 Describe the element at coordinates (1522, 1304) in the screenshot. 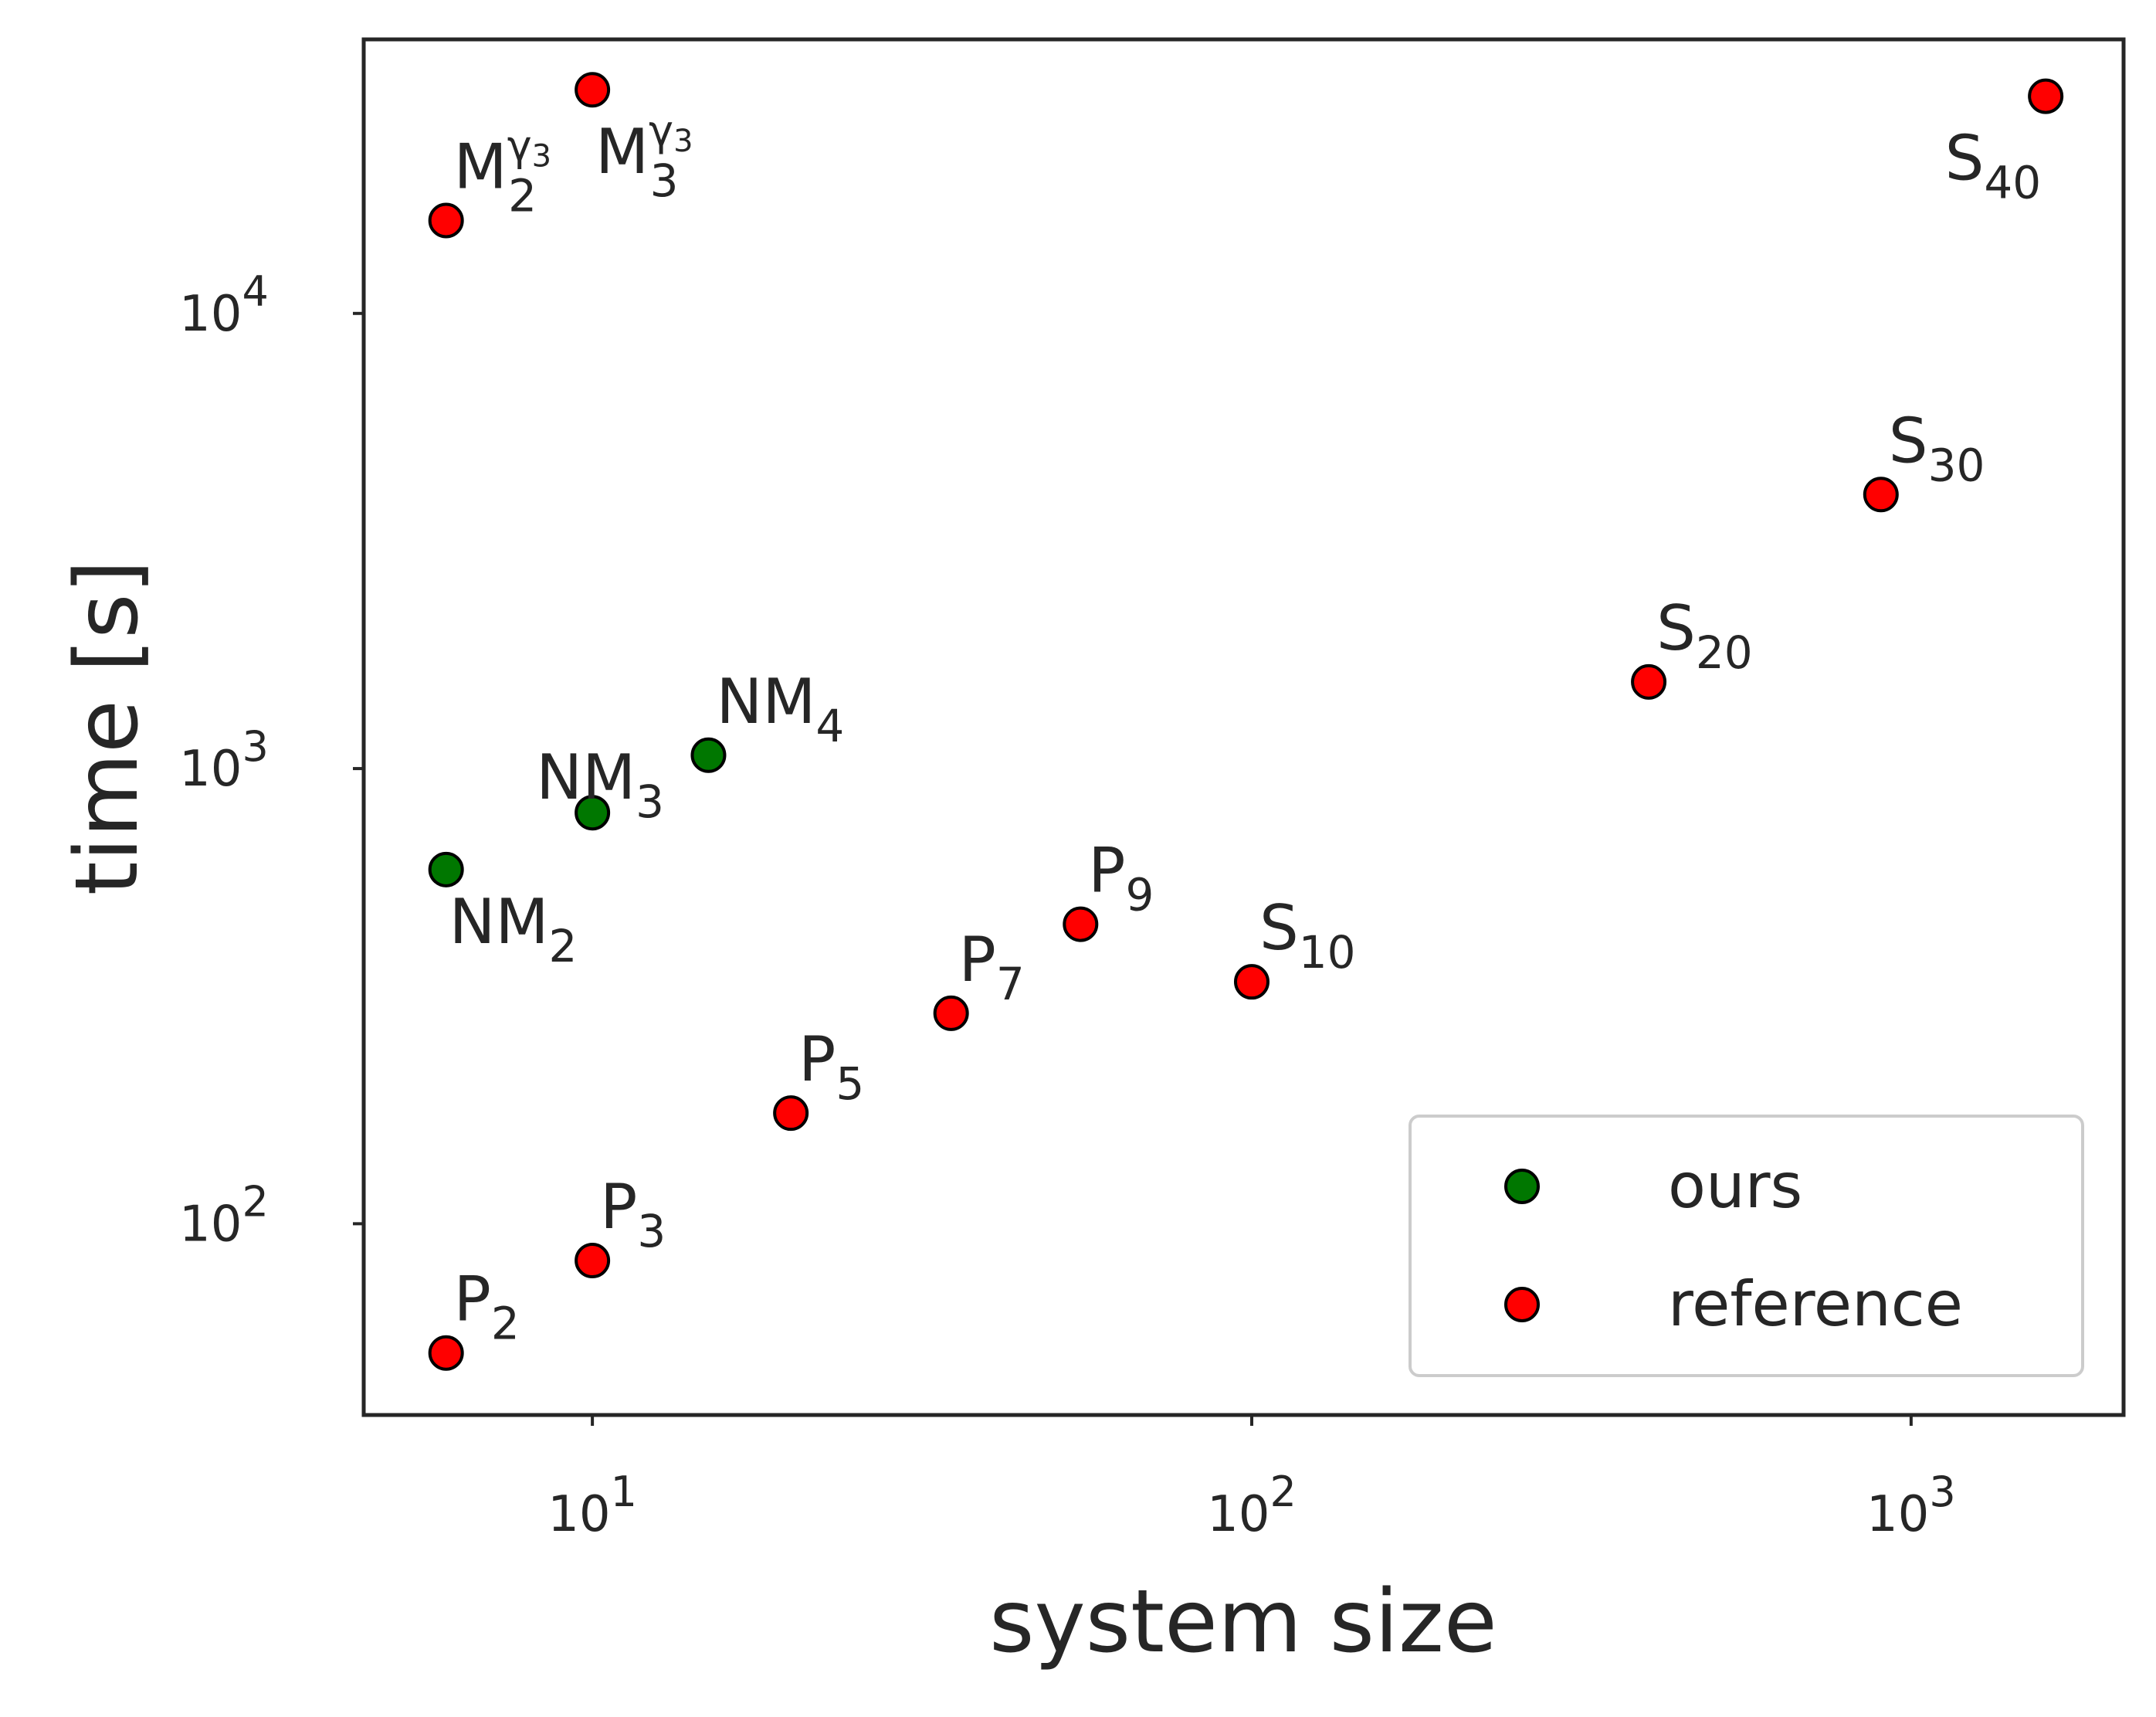

I see `legend-marker-reference` at that location.